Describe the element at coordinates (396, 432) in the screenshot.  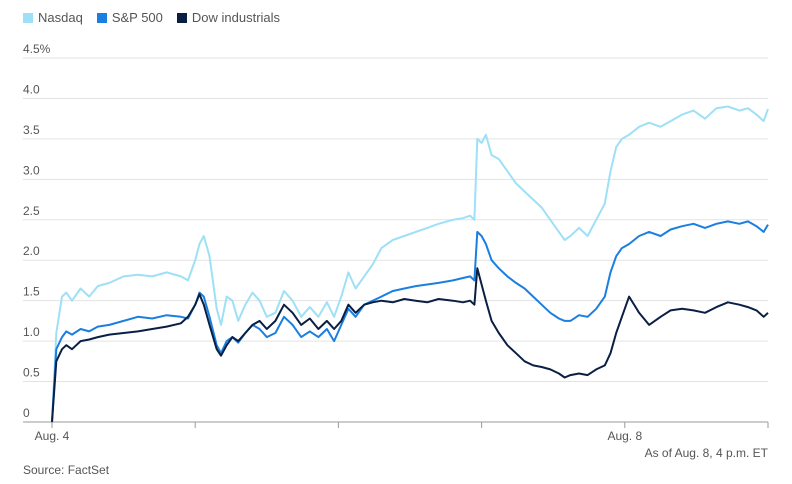
I see `x-axis: Aug. 4 Aug. 8` at that location.